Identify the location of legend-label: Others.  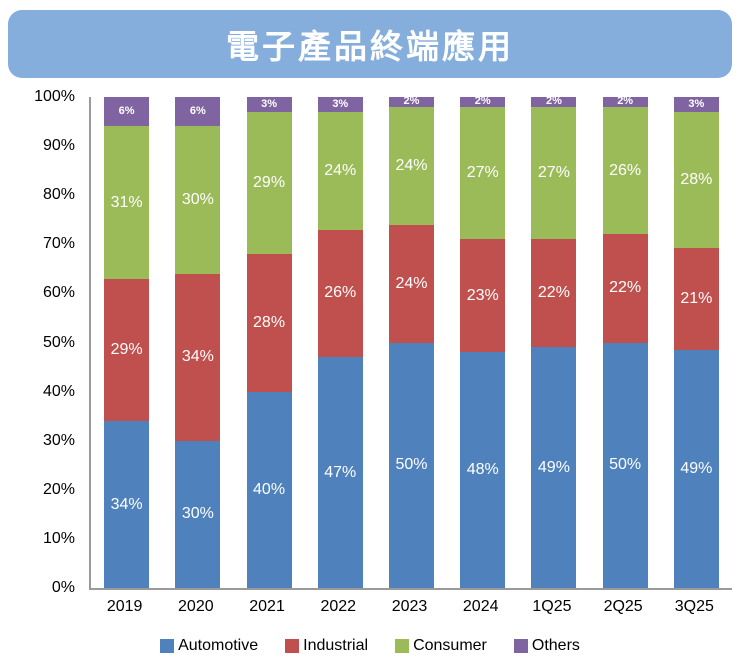
(555, 645).